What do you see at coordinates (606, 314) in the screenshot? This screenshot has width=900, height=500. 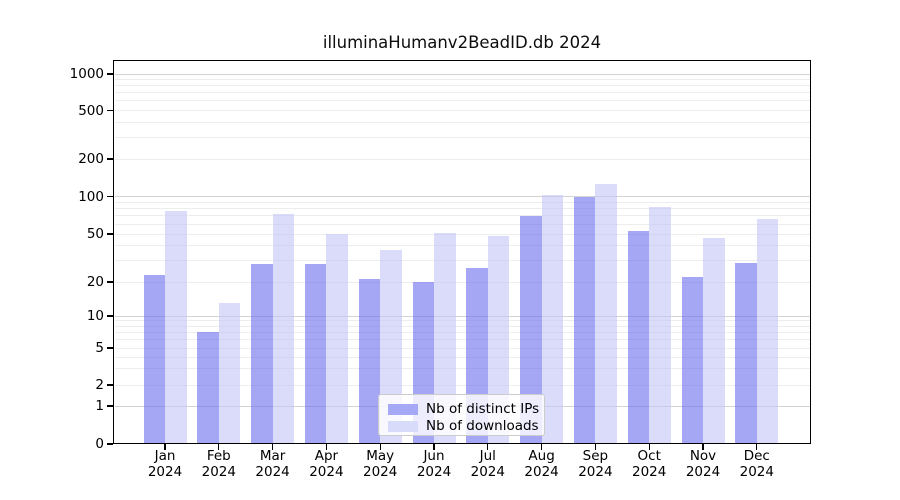 I see `bar-downloads-sep` at bounding box center [606, 314].